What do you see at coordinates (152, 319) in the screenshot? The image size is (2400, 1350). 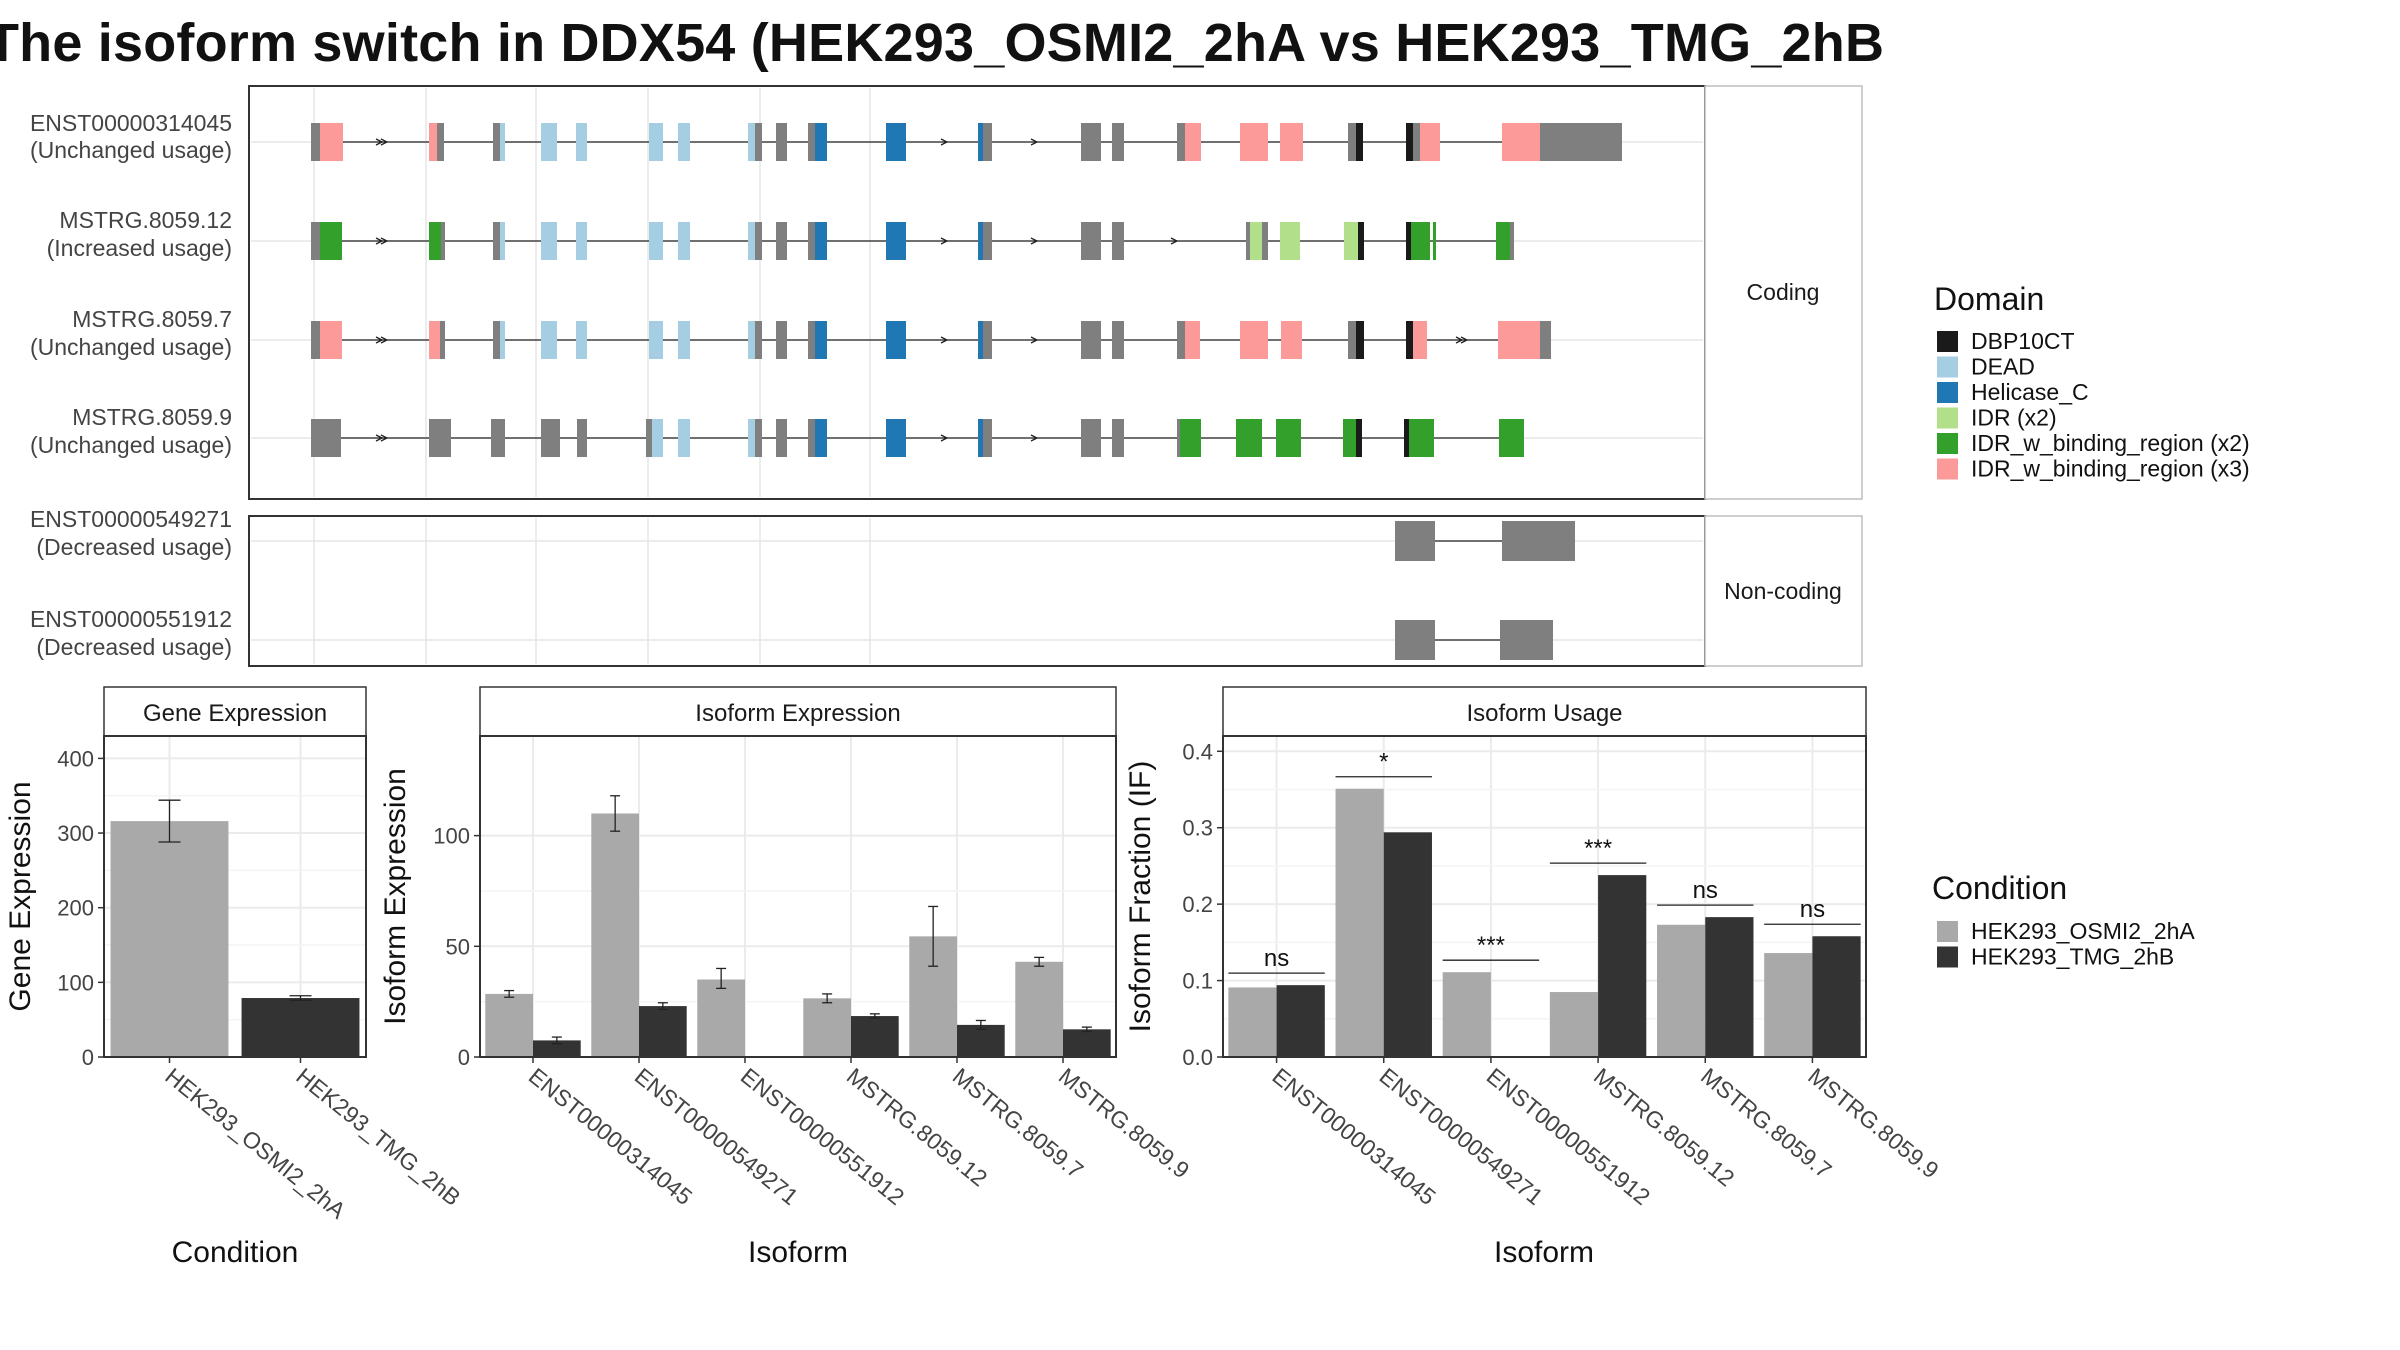 I see `transcript-name-label: MSTRG.8059.7` at bounding box center [152, 319].